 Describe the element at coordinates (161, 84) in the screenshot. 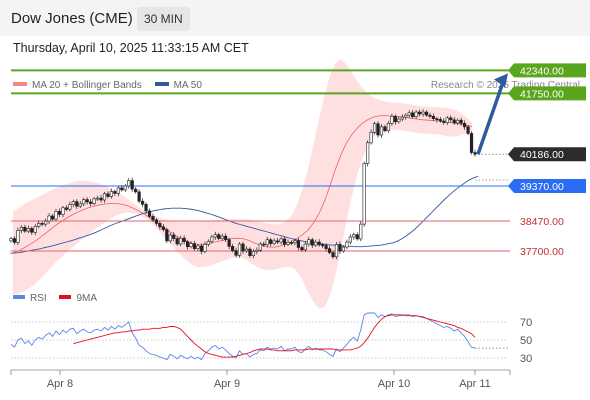

I see `ma50-swatch` at that location.